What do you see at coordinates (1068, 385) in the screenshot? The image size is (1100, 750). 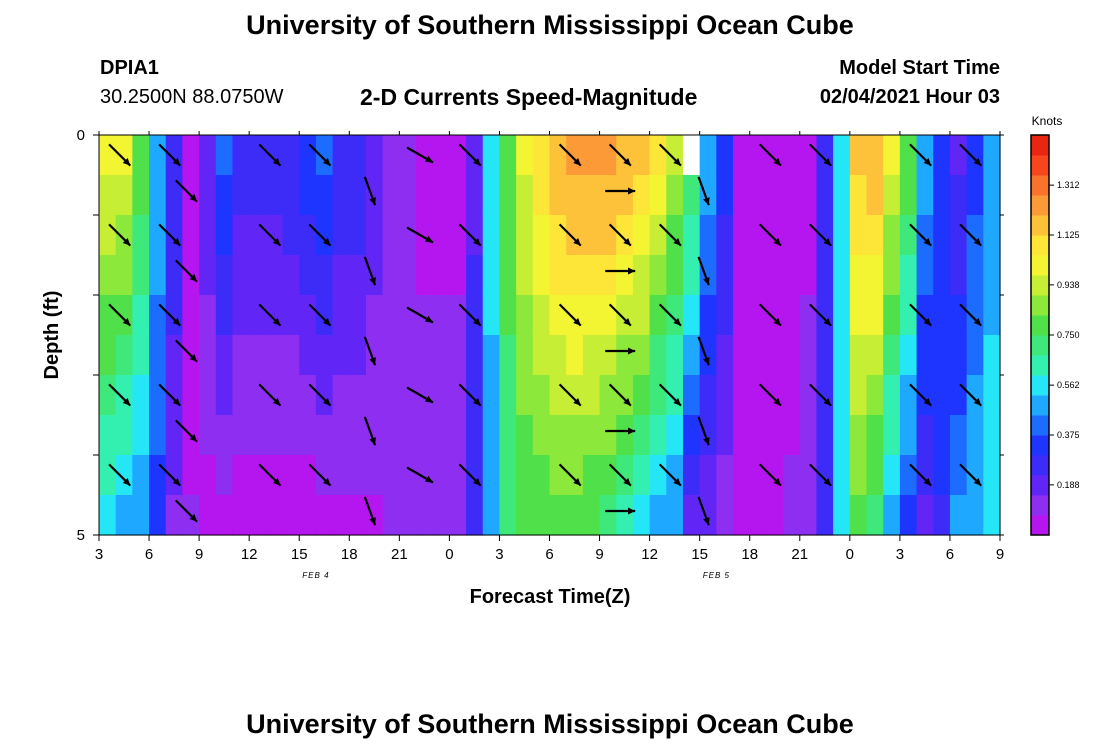 I see `colorbar-tick-label: 0.562` at bounding box center [1068, 385].